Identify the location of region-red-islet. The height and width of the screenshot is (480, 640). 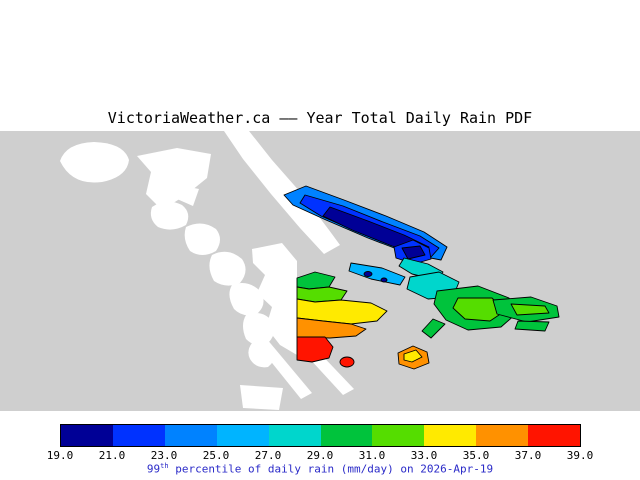
(347, 362).